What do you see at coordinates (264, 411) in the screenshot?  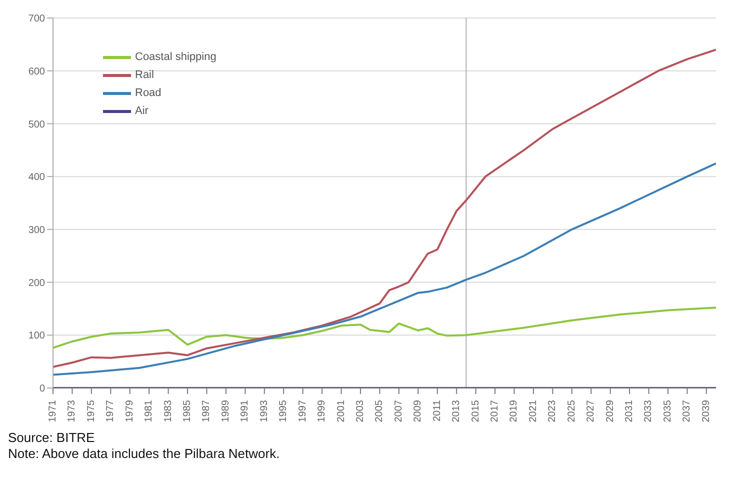 I see `x-tick-label: 1993` at bounding box center [264, 411].